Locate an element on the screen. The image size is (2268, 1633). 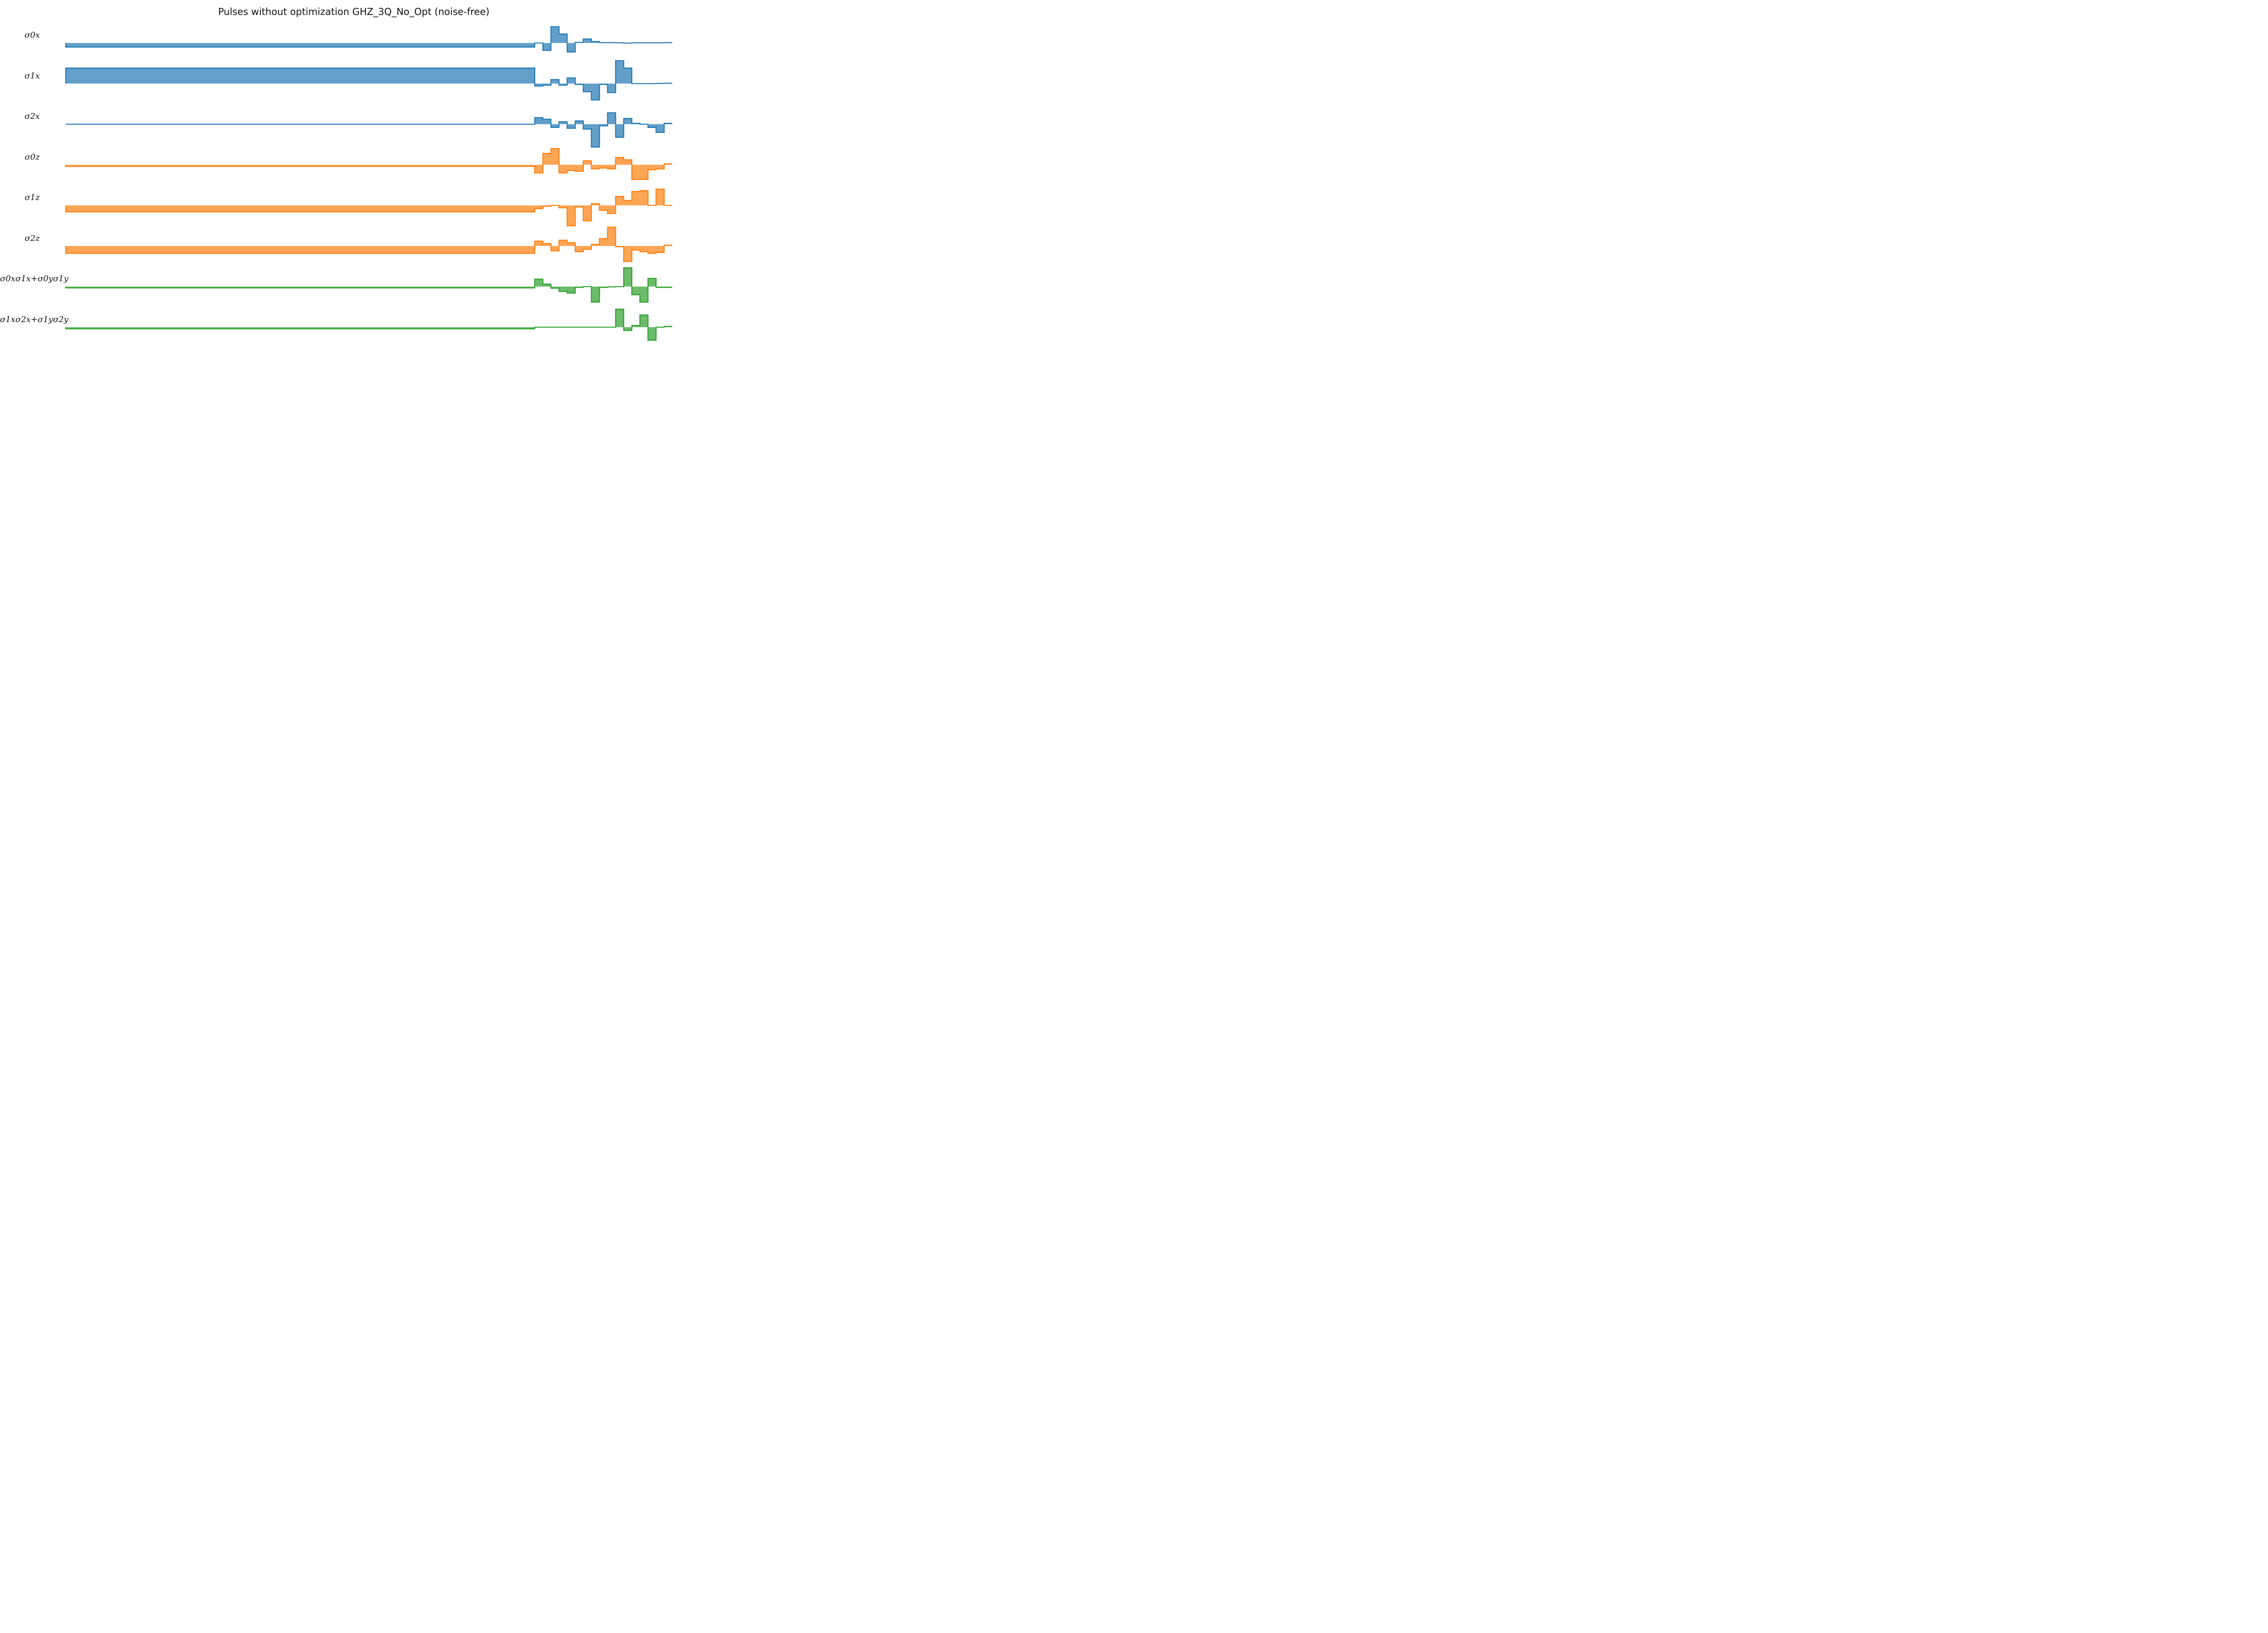
row-label-2: σ2x is located at coordinates (32, 116).